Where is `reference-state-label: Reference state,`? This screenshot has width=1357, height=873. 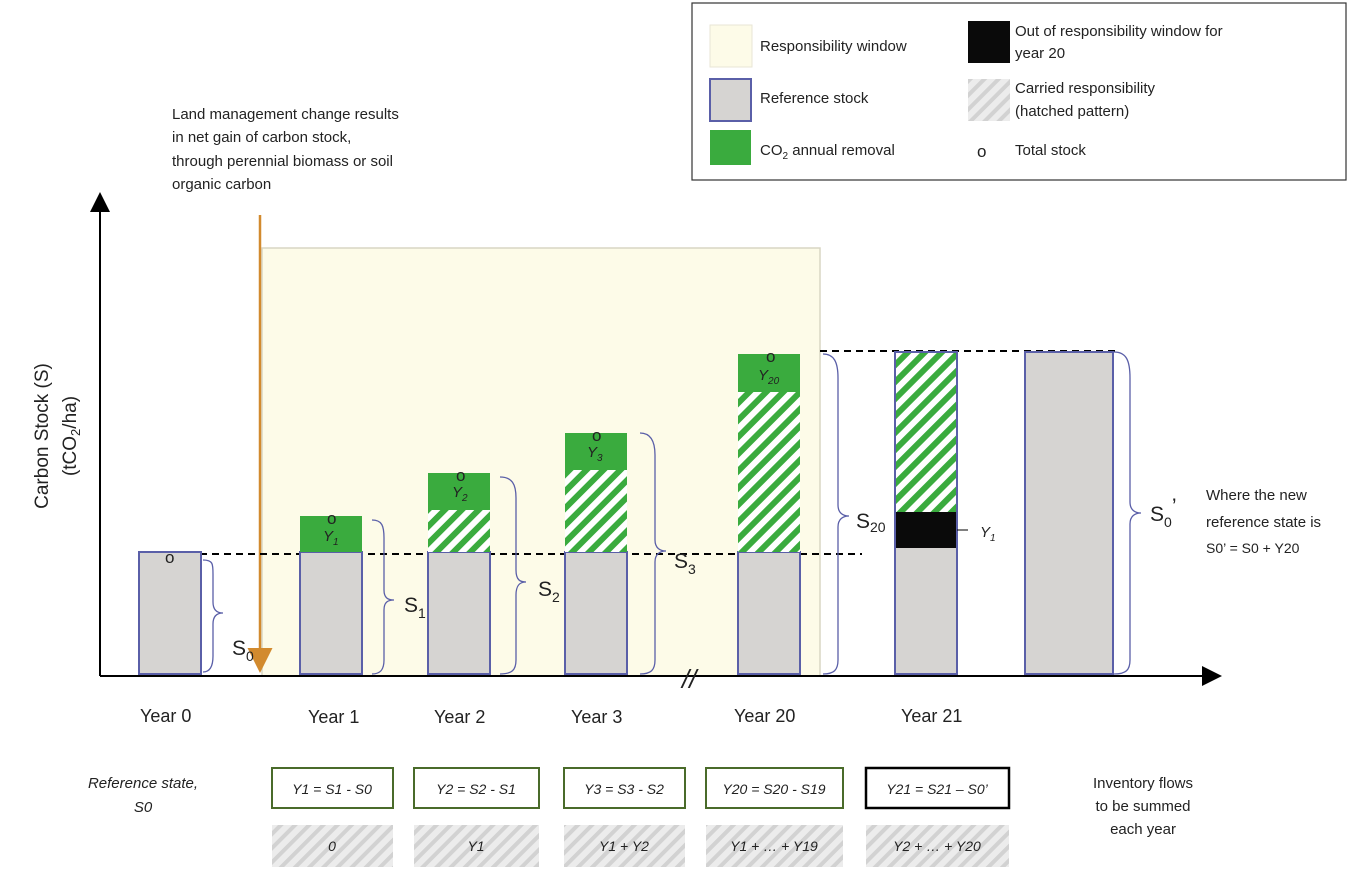 reference-state-label: Reference state, is located at coordinates (143, 783).